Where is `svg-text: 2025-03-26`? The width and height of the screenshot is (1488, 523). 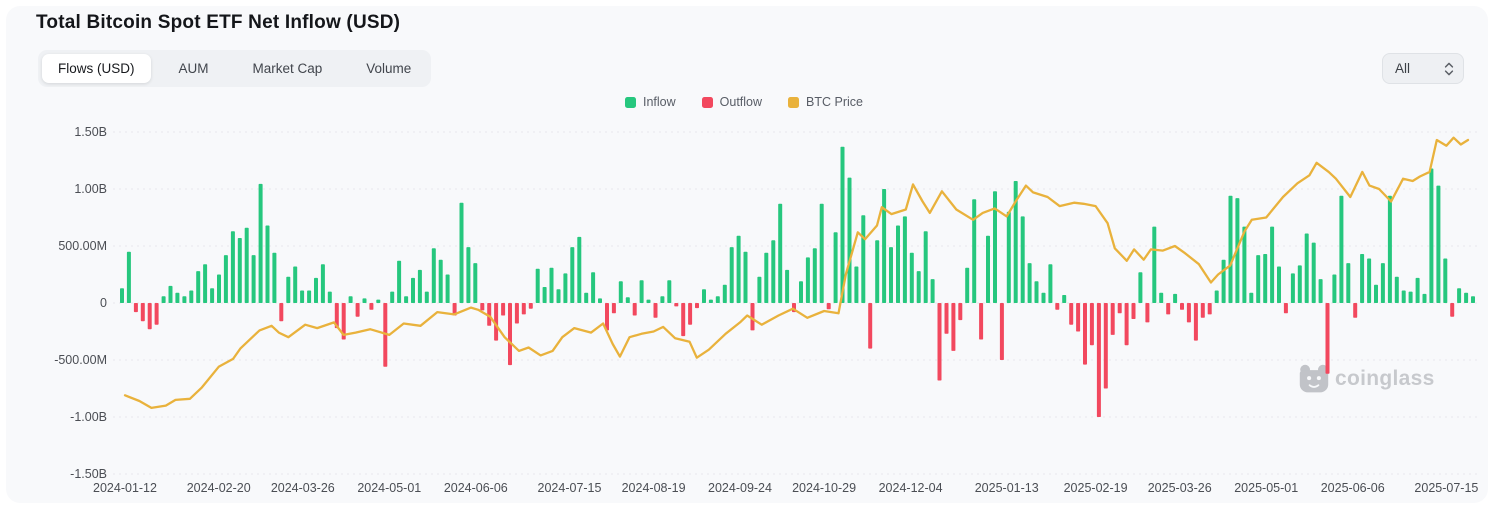
svg-text: 2025-03-26 is located at coordinates (1180, 488).